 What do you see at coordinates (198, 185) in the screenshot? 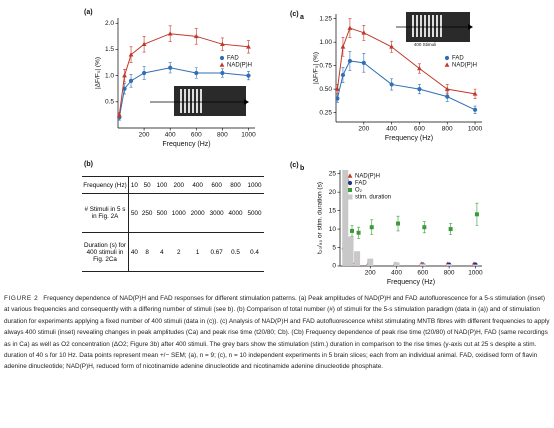
I see `table-cell: 400` at bounding box center [198, 185].